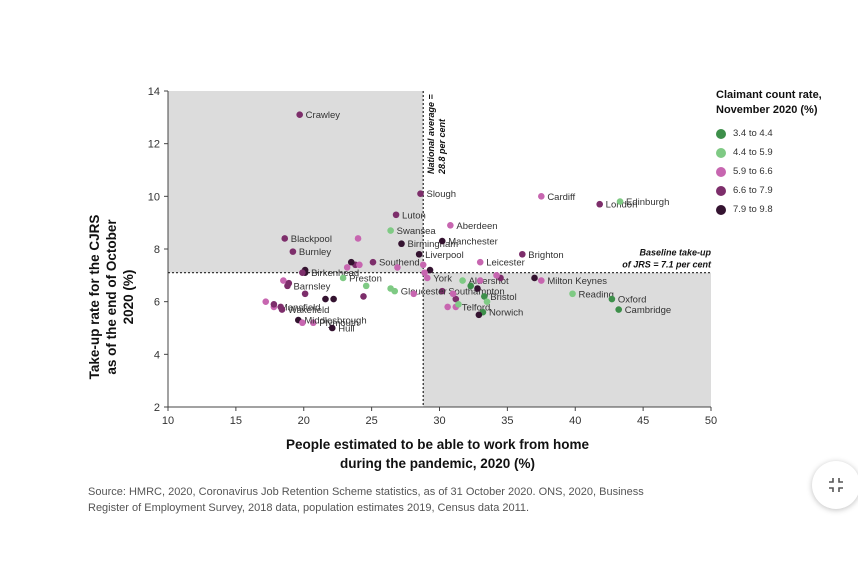  Describe the element at coordinates (154, 145) in the screenshot. I see `y-tick-label: 12` at that location.